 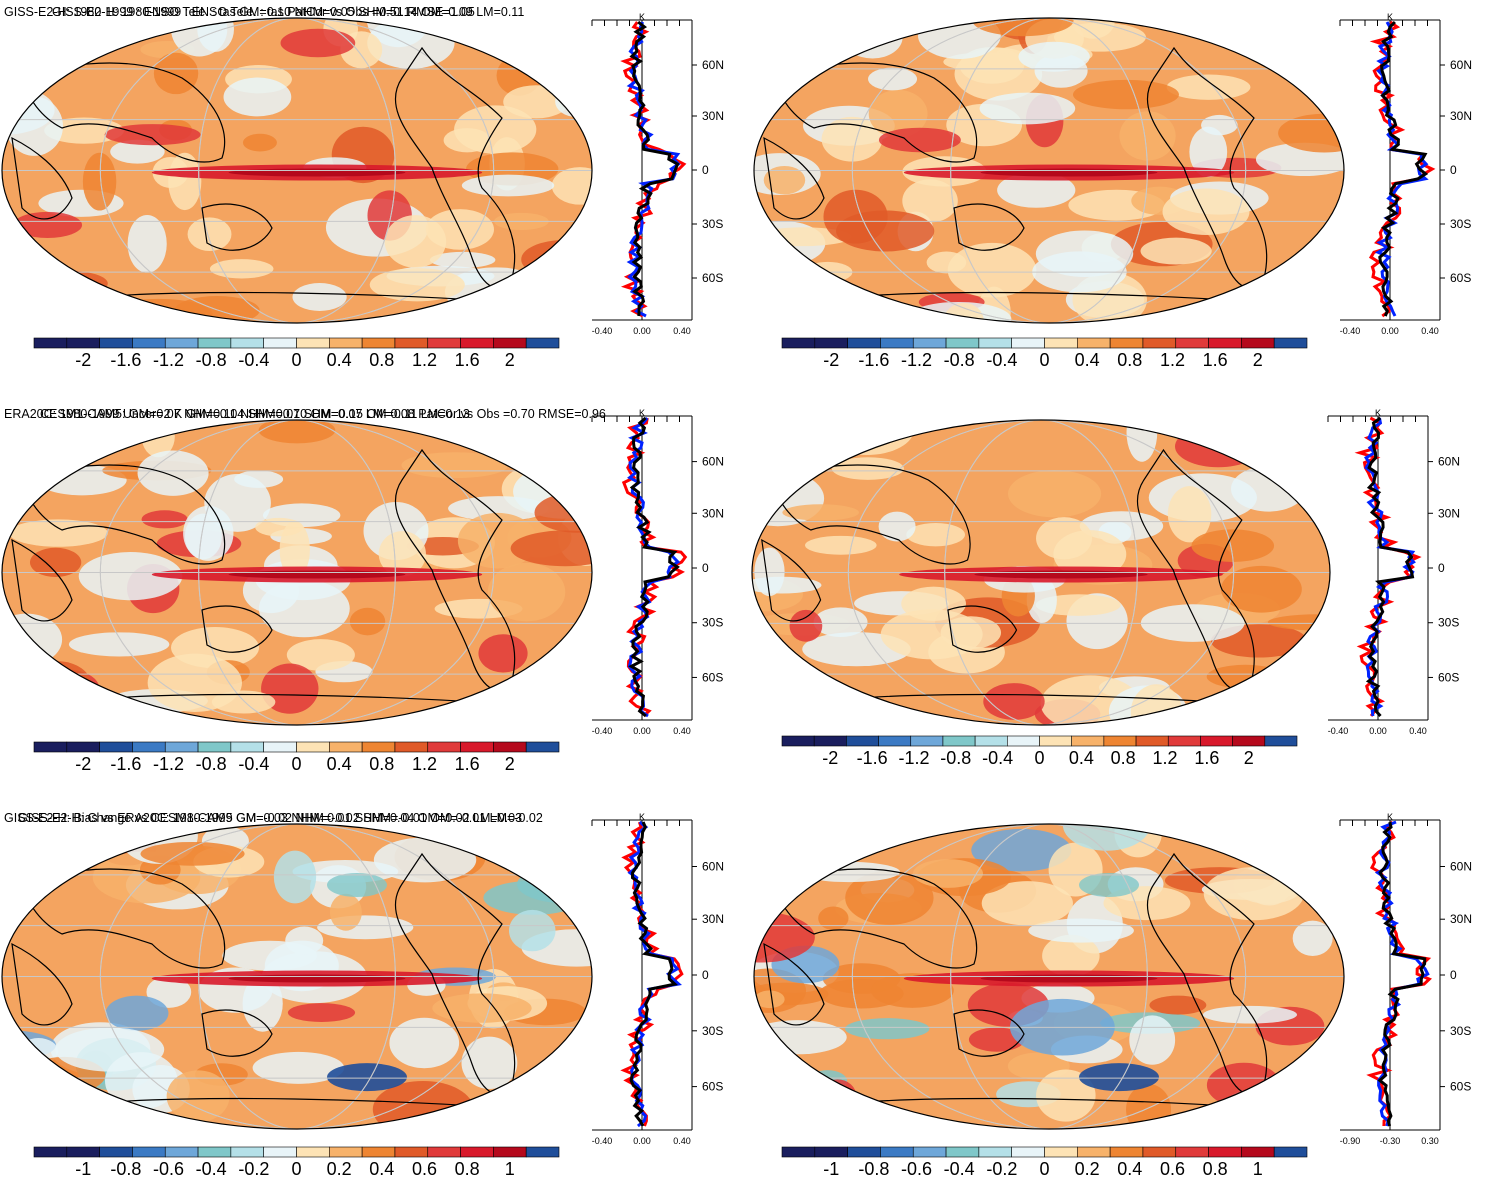 What do you see at coordinates (1350, 1141) in the screenshot?
I see `profile-x-tick: -0.90` at bounding box center [1350, 1141].